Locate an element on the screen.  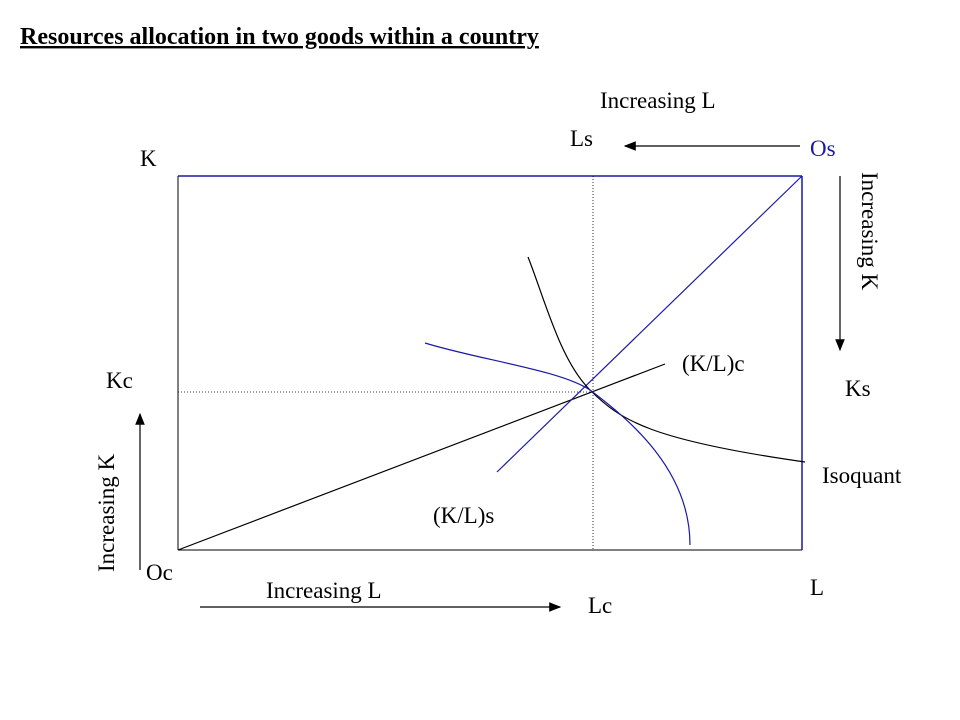
ray-s is located at coordinates (649, 324).